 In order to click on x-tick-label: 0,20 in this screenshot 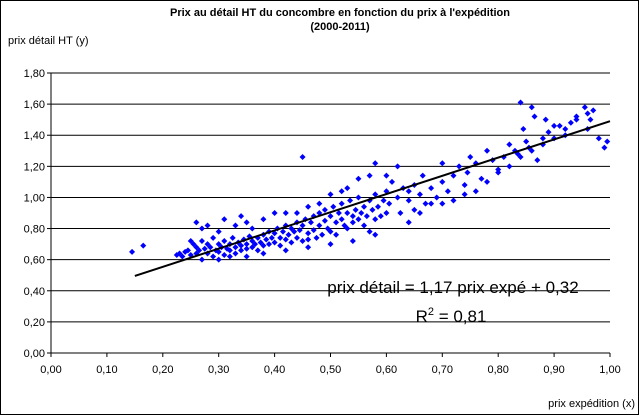, I will do `click(162, 370)`.